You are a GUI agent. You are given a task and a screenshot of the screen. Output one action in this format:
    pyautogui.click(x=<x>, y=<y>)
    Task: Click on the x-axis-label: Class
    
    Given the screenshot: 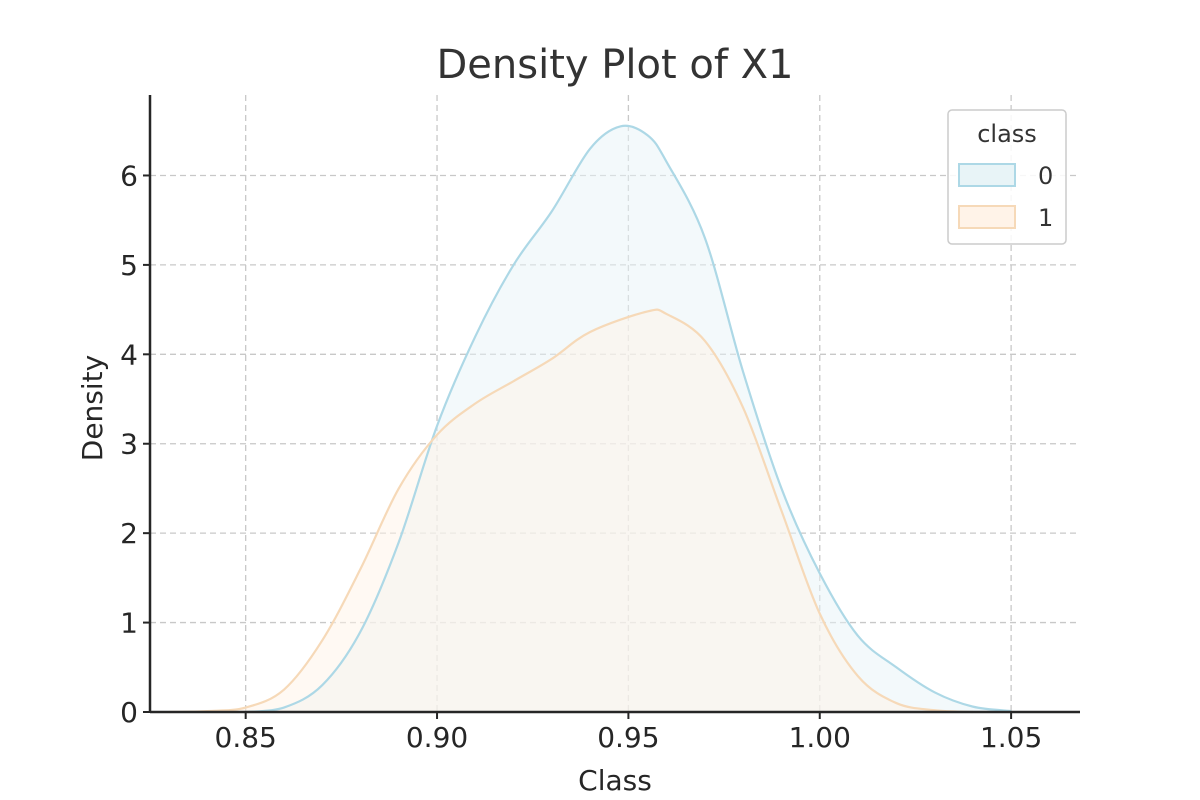 What is the action you would take?
    pyautogui.click(x=615, y=780)
    